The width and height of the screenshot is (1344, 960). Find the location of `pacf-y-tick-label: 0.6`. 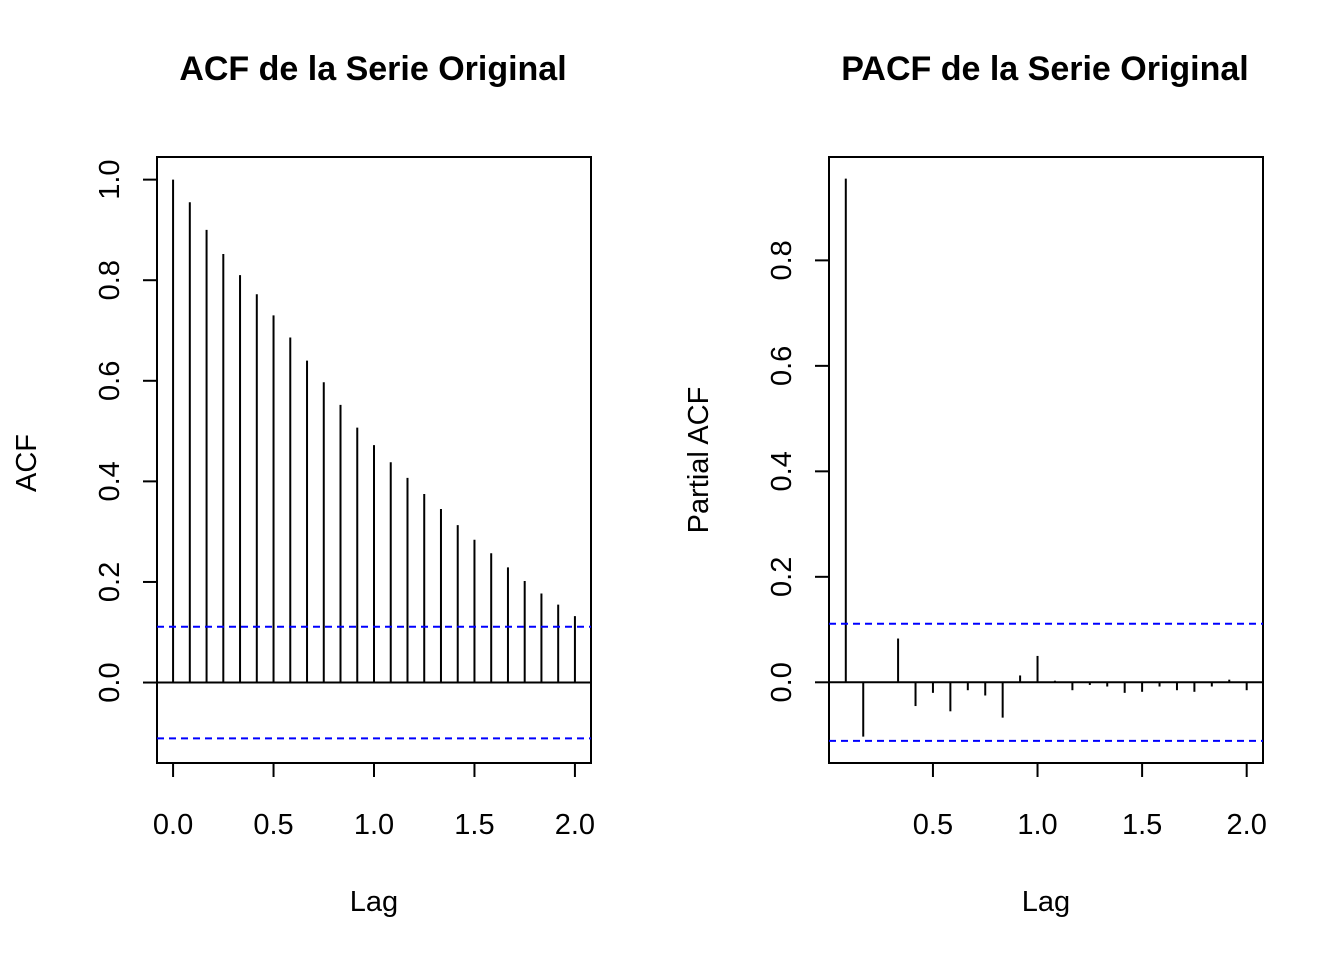

pacf-y-tick-label: 0.6 is located at coordinates (782, 366).